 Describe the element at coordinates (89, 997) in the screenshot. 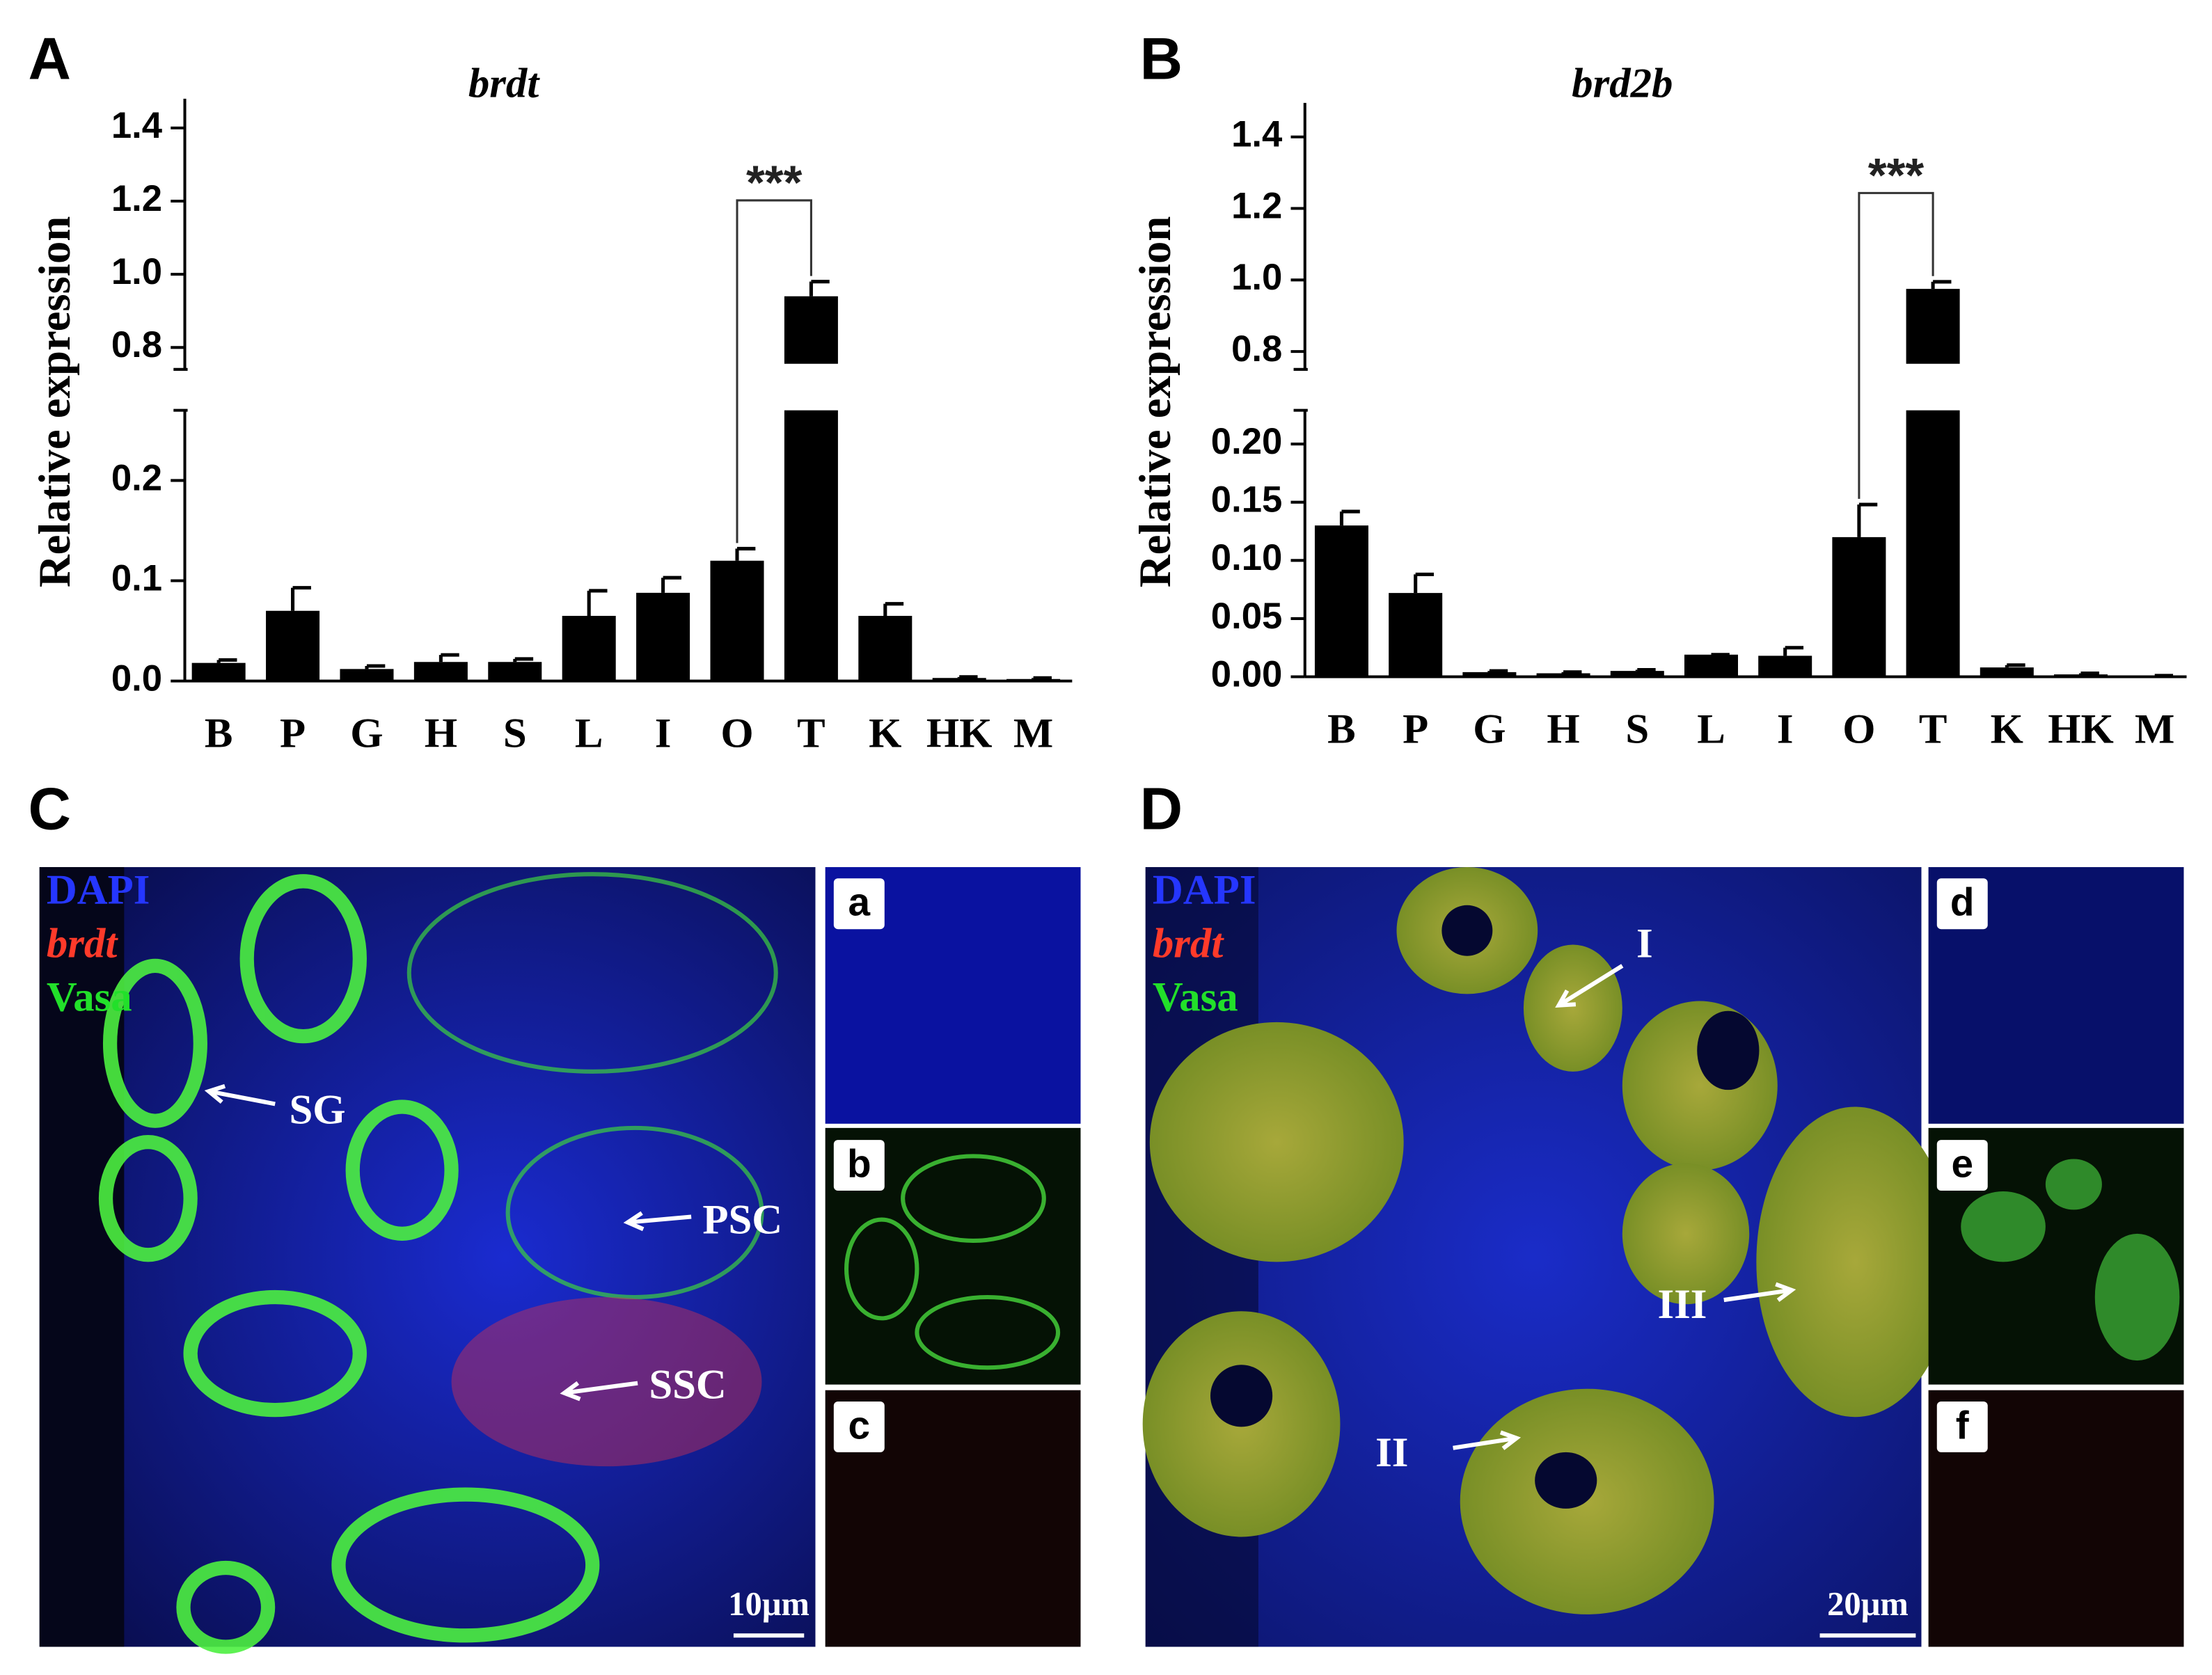

I see `micrograph-legend: Vasa` at that location.